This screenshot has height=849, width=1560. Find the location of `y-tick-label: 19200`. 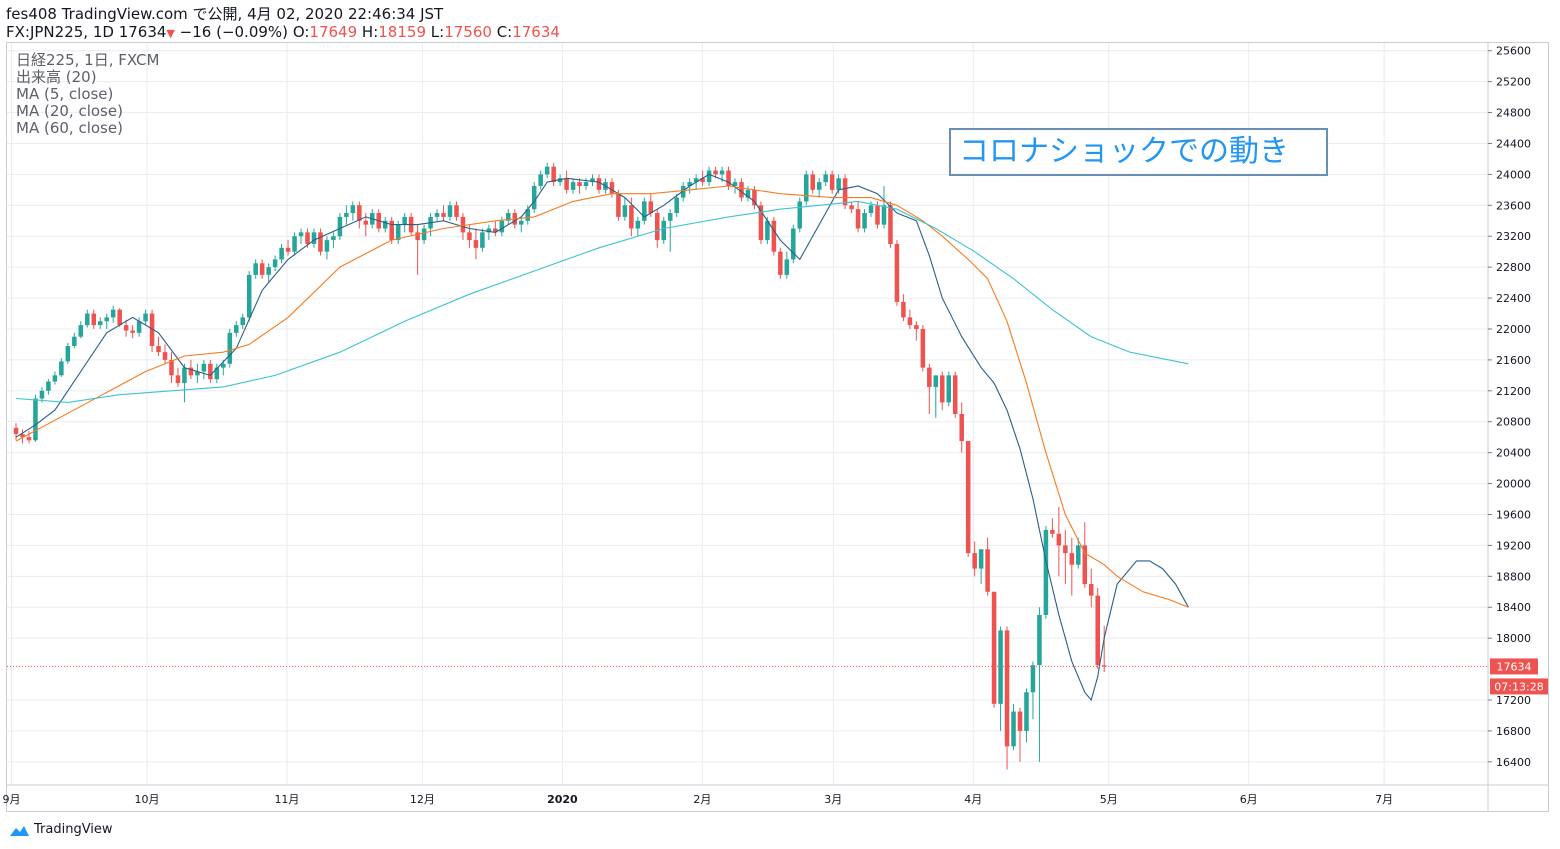

y-tick-label: 19200 is located at coordinates (1513, 545).